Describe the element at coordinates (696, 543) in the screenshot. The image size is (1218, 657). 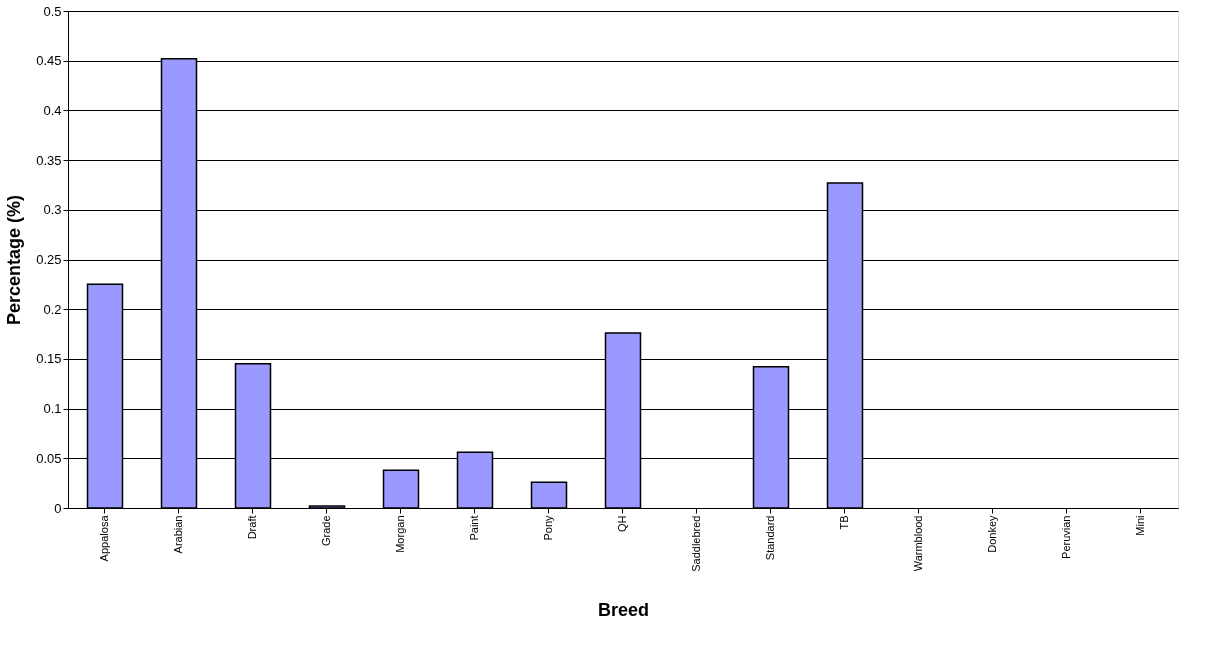
I see `x-tick-label: Saddlebred` at that location.